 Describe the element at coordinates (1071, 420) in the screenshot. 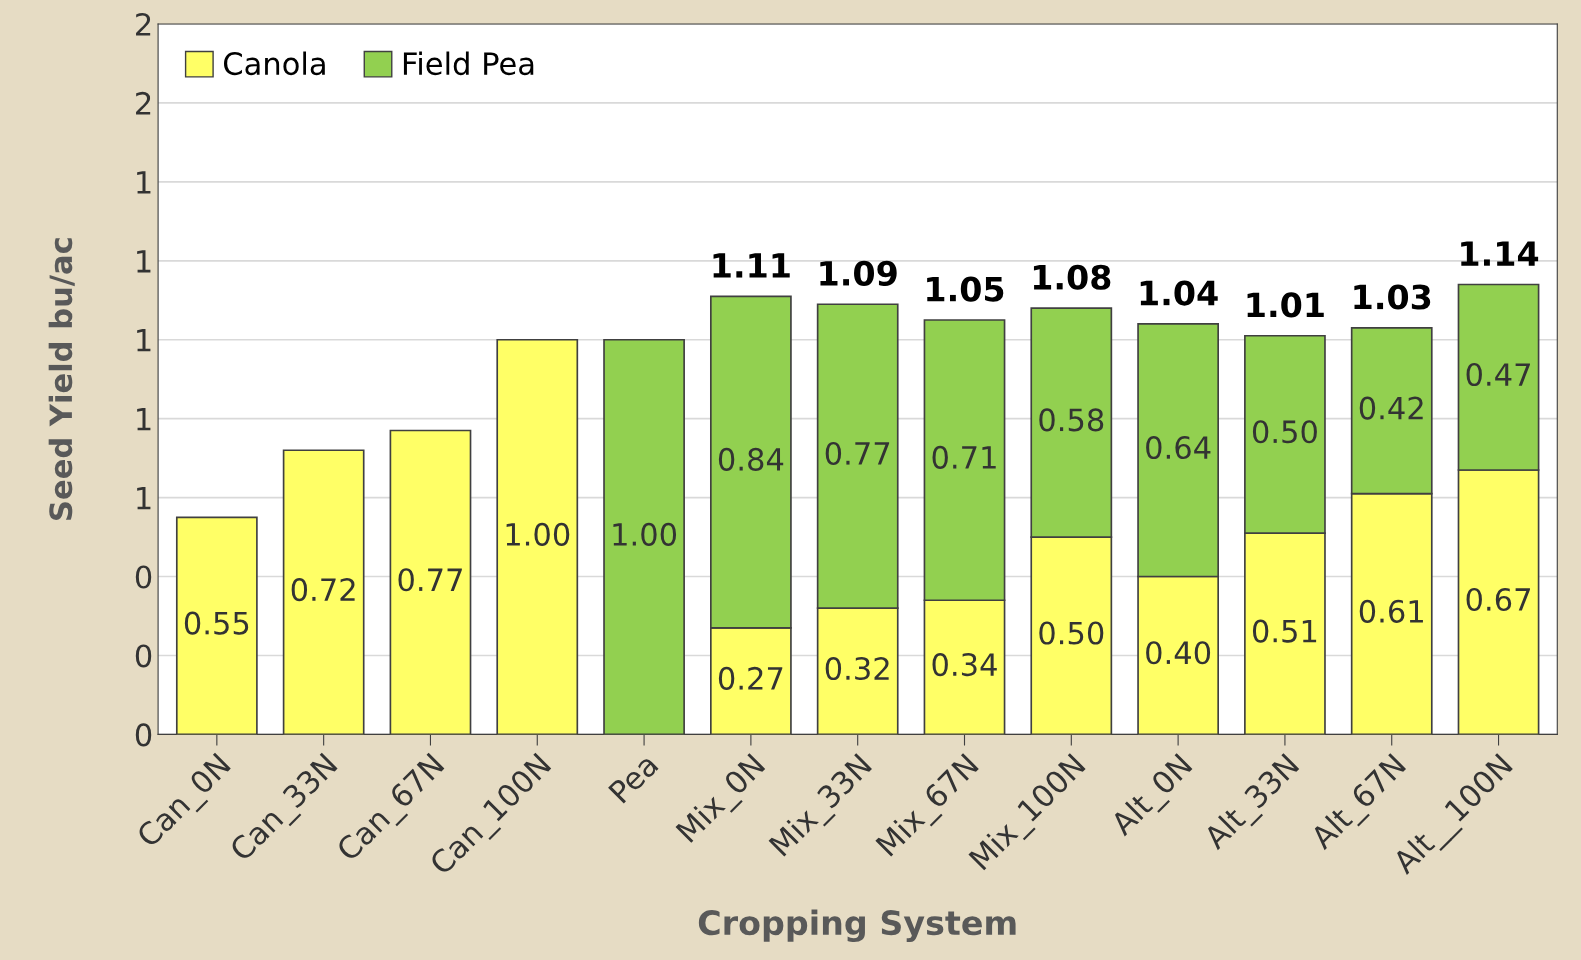

I see `data-label: 0.58` at that location.